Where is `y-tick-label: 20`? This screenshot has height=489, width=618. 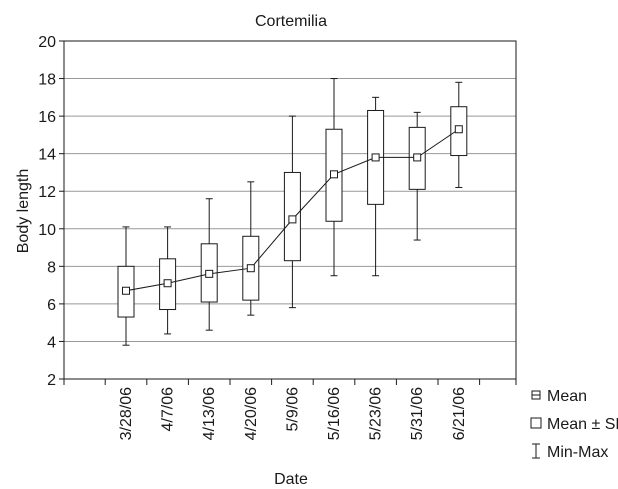 y-tick-label: 20 is located at coordinates (47, 42).